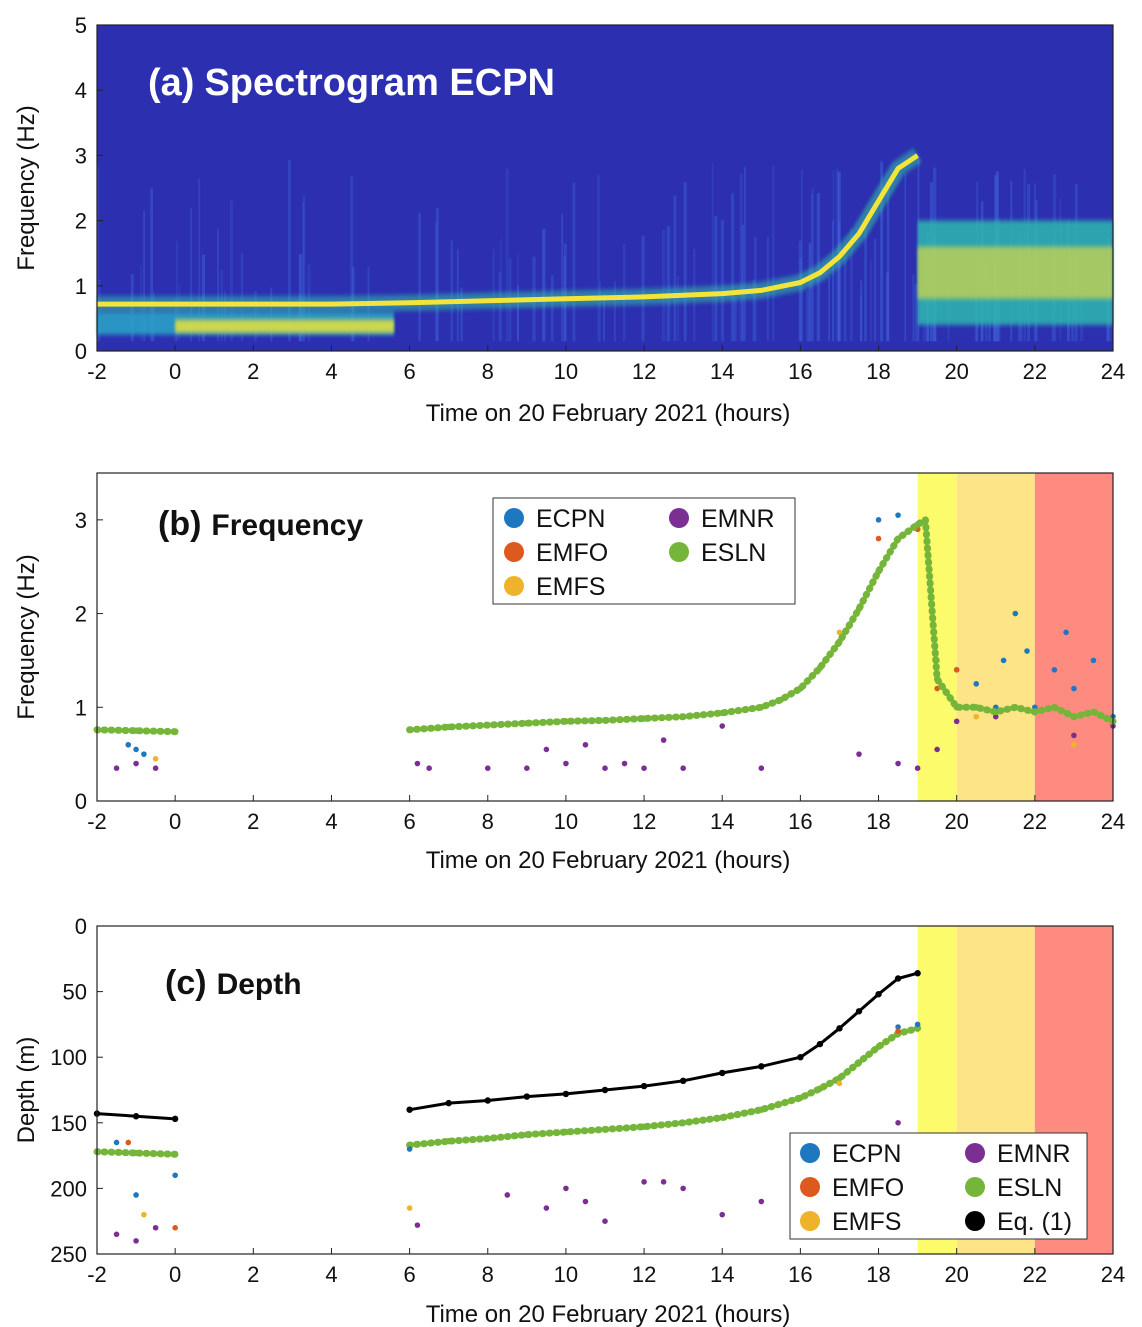  What do you see at coordinates (1034, 1222) in the screenshot?
I see `legend-label: Eq. (1)` at bounding box center [1034, 1222].